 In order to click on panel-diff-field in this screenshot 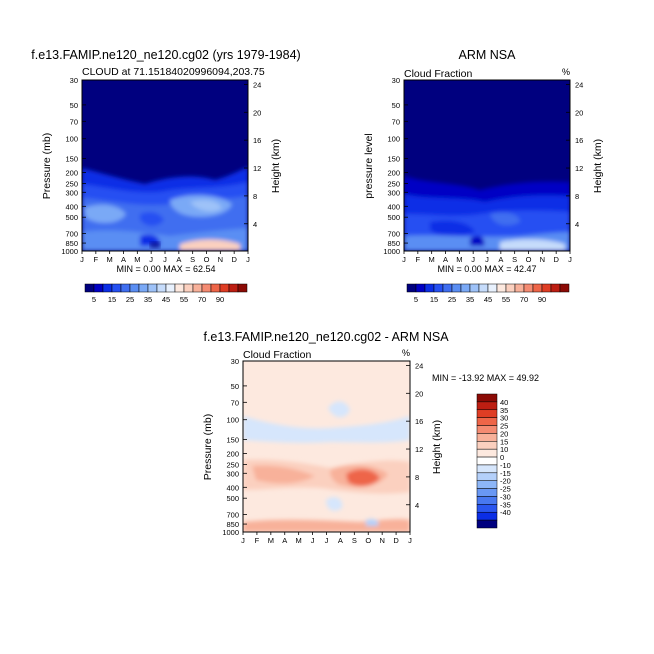, I will do `click(326, 446)`.